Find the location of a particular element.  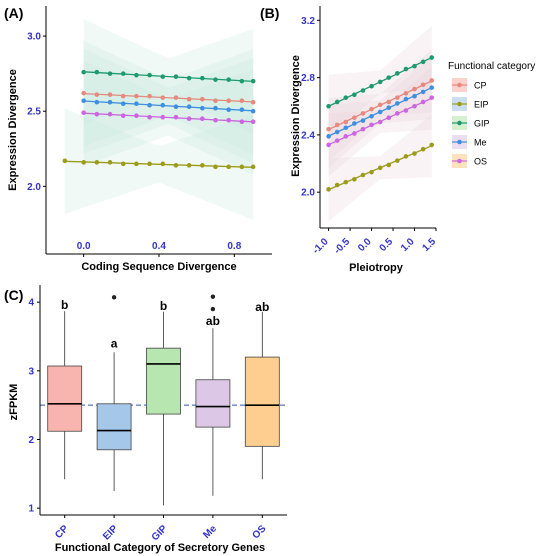

legend-dot-CP is located at coordinates (459, 85).